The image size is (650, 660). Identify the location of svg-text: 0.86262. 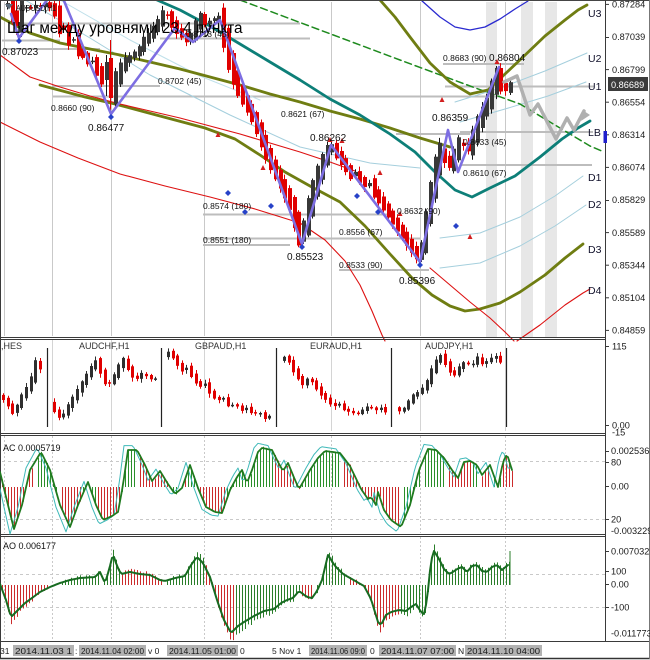
(328, 138).